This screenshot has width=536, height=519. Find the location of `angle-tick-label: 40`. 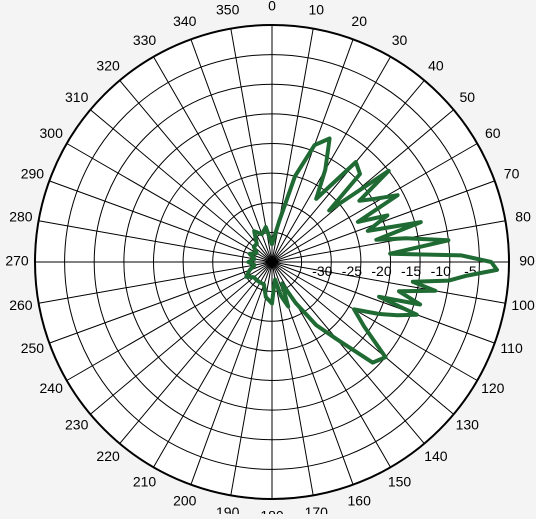

angle-tick-label: 40 is located at coordinates (436, 65).